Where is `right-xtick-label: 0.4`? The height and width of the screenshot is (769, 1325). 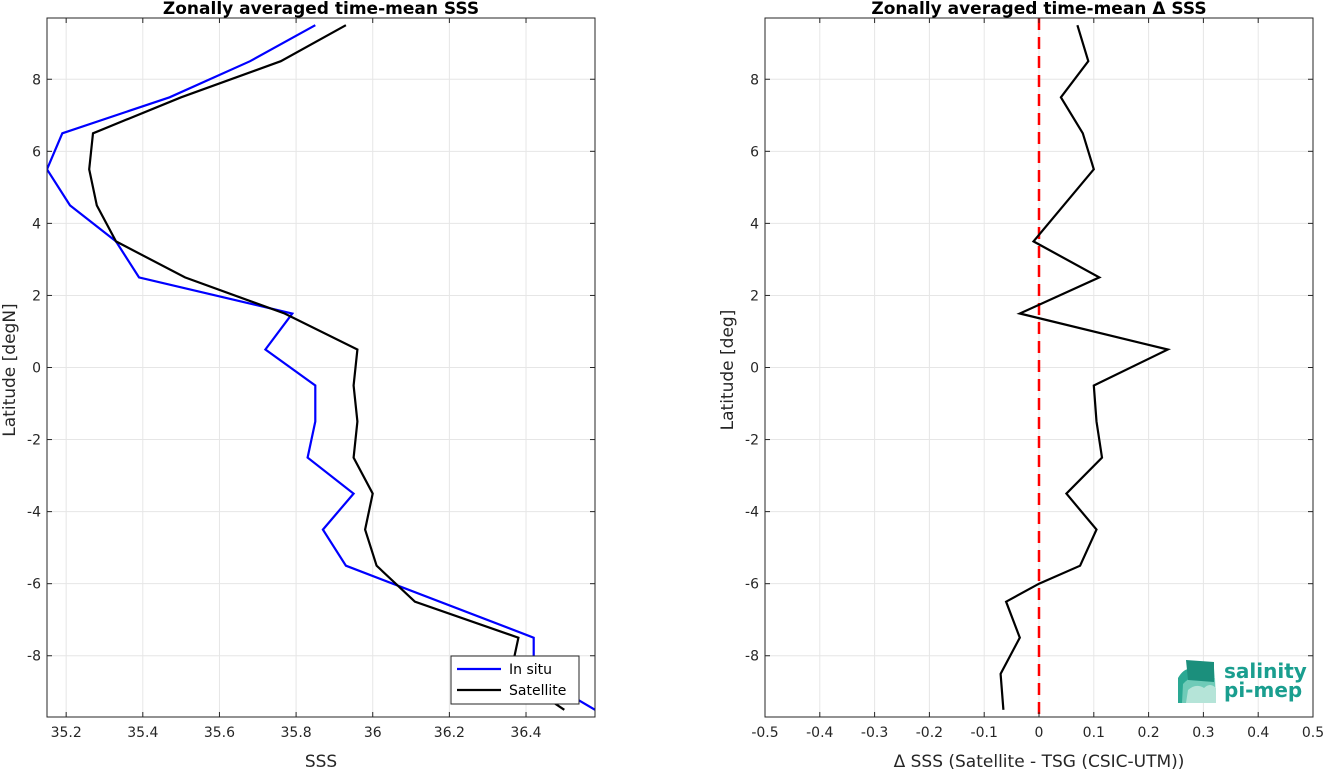 right-xtick-label: 0.4 is located at coordinates (1258, 733).